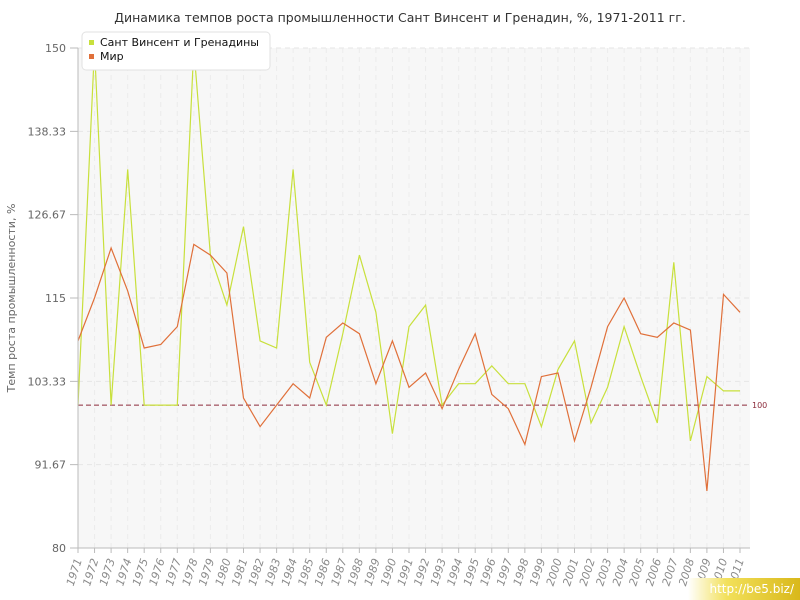  I want to click on watermark: http://be5.biz/, so click(744, 589).